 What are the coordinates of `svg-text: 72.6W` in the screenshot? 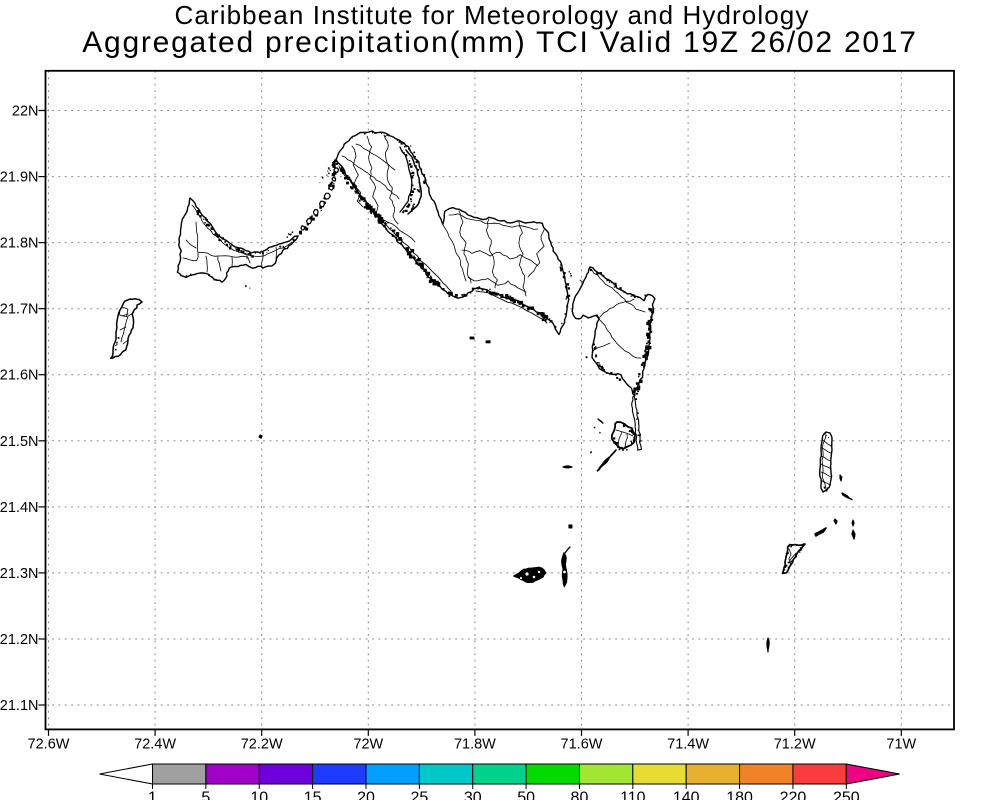 It's located at (49, 745).